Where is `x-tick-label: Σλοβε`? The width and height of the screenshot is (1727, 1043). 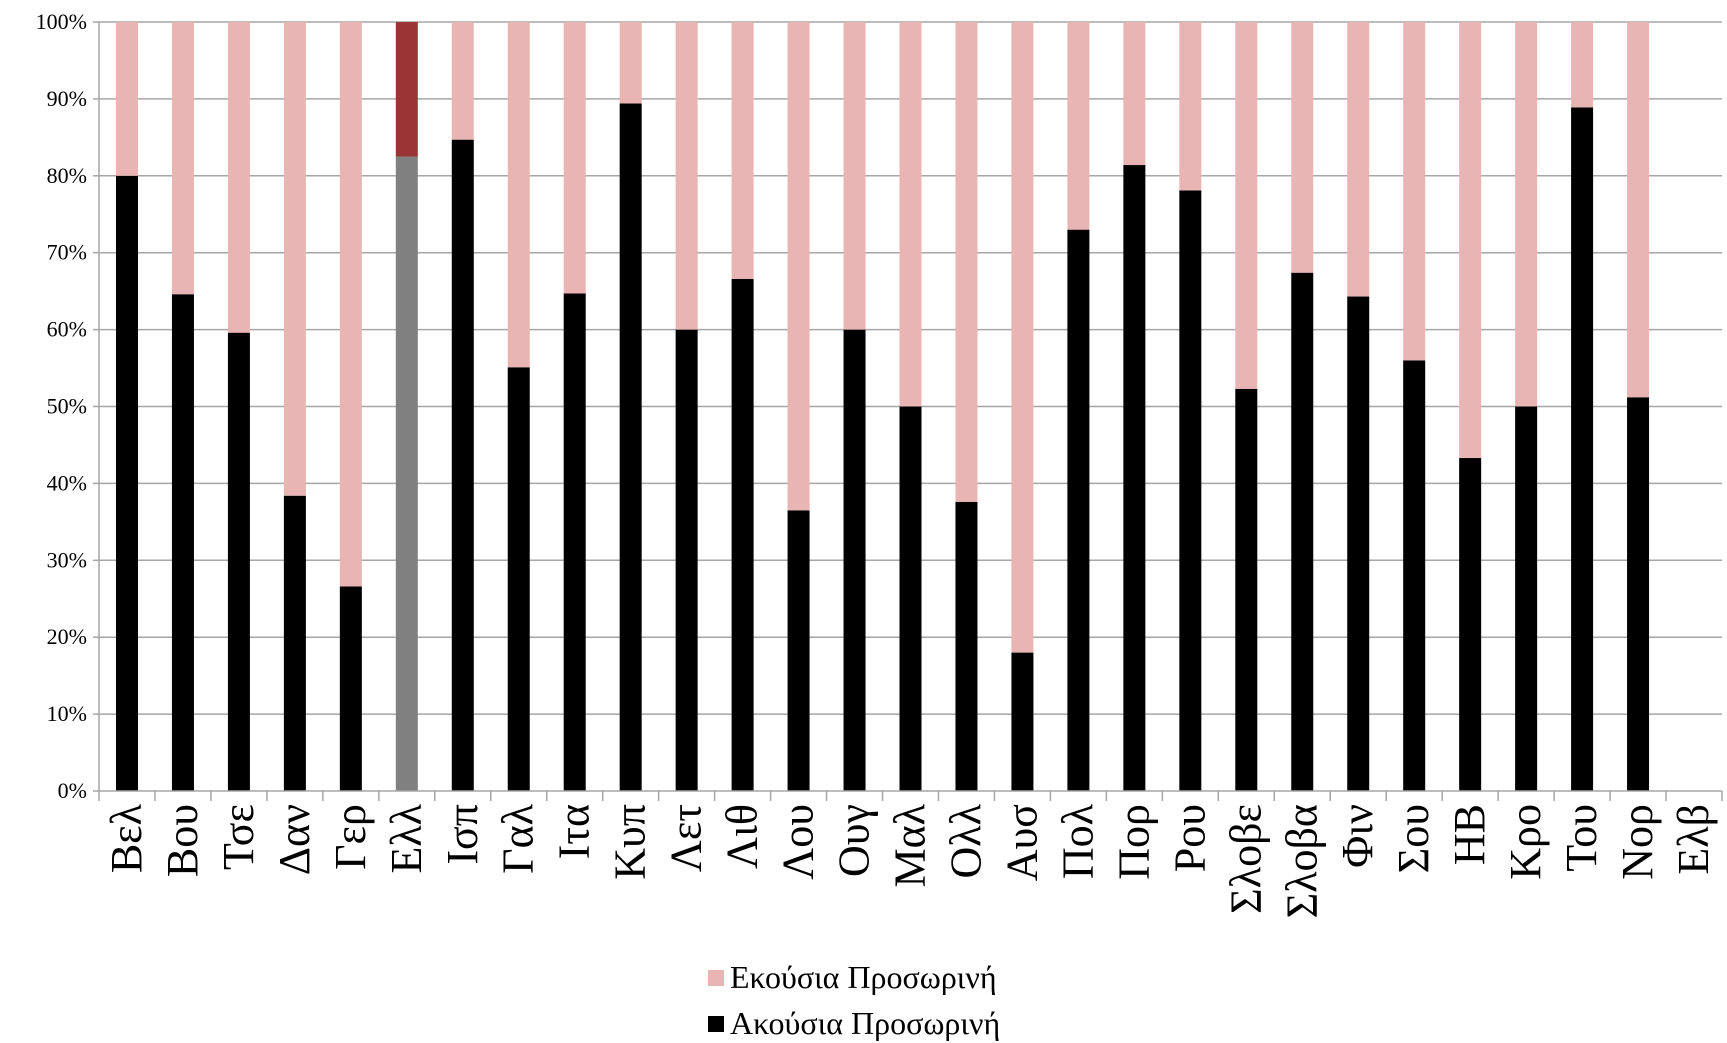 x-tick-label: Σλοβε is located at coordinates (1245, 859).